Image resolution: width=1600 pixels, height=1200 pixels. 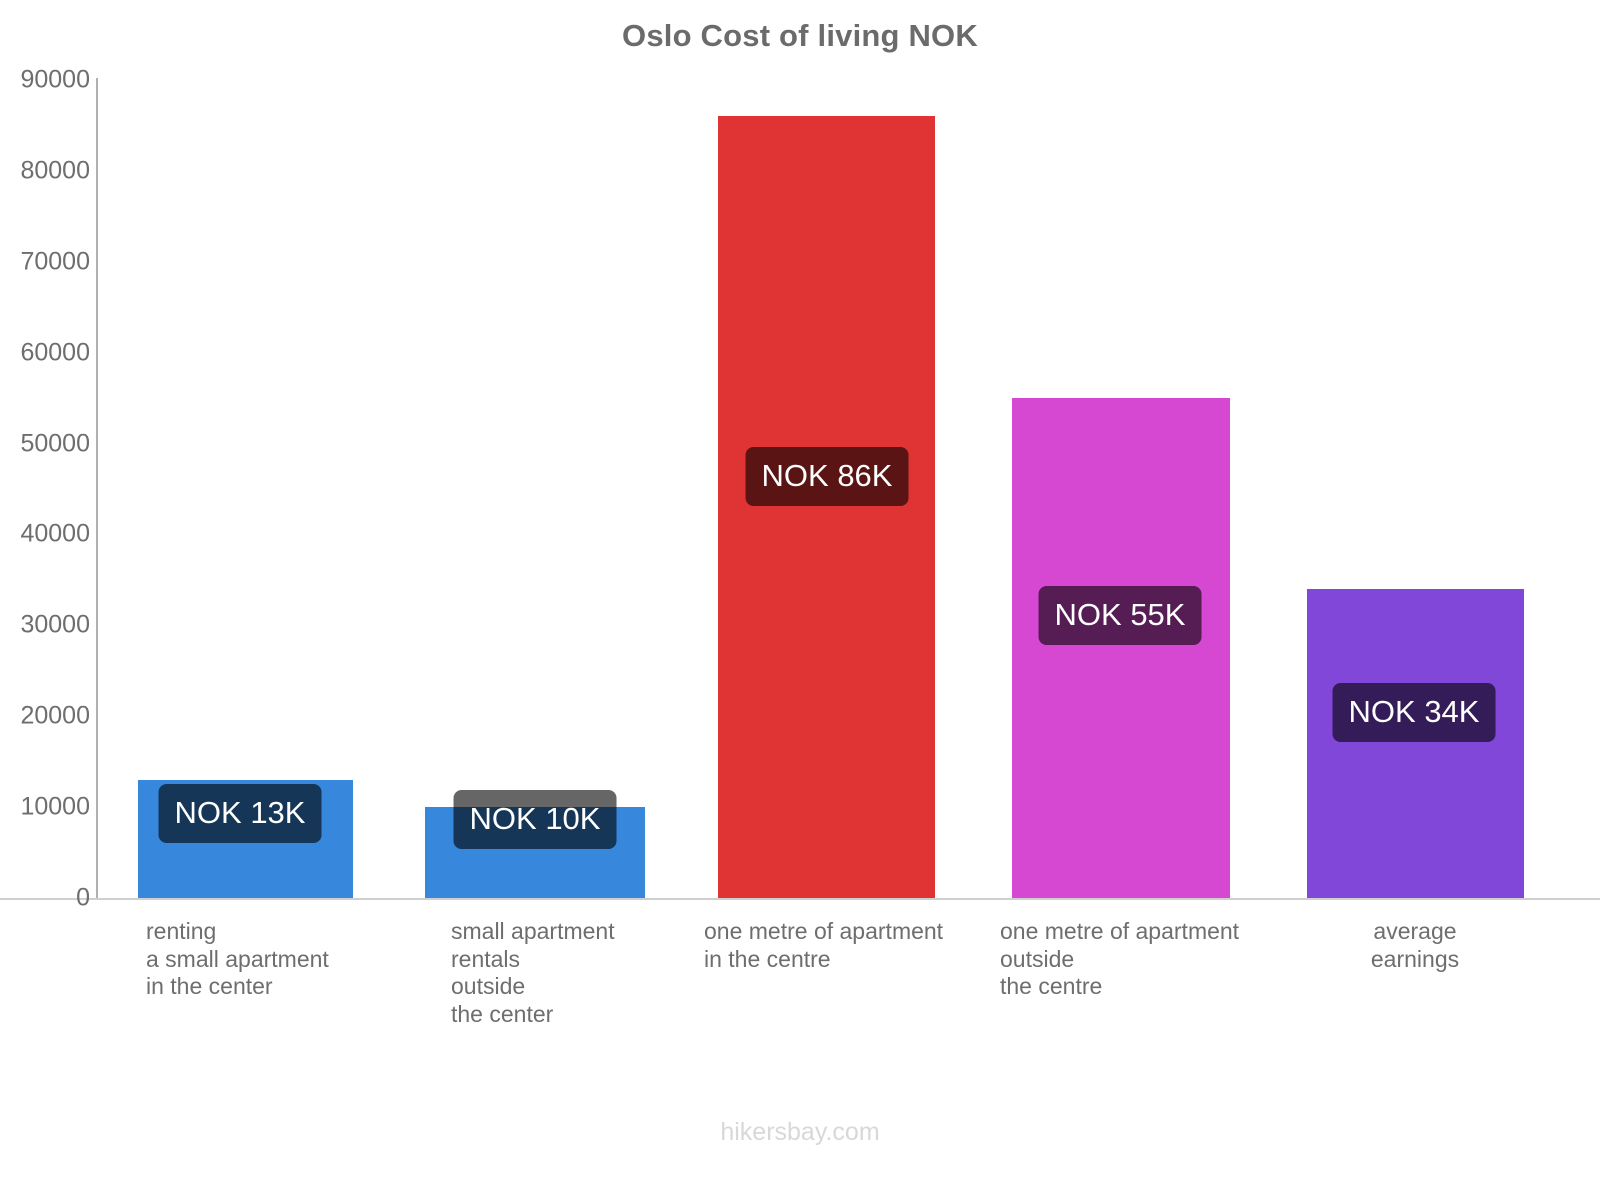 I want to click on chart-title: Oslo Cost of living NOK, so click(x=800, y=35).